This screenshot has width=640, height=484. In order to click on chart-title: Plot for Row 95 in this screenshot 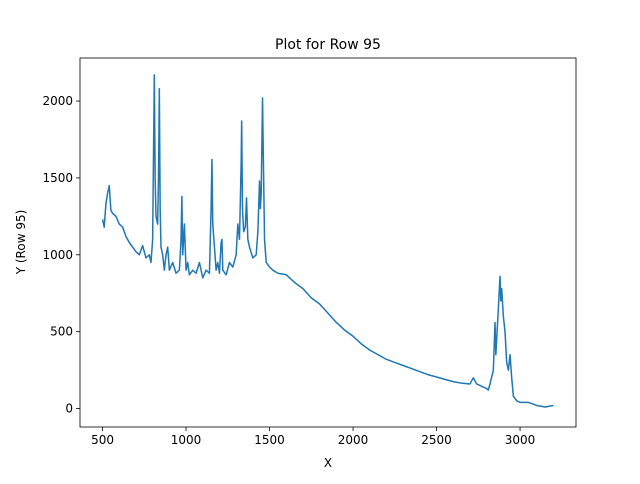, I will do `click(328, 45)`.